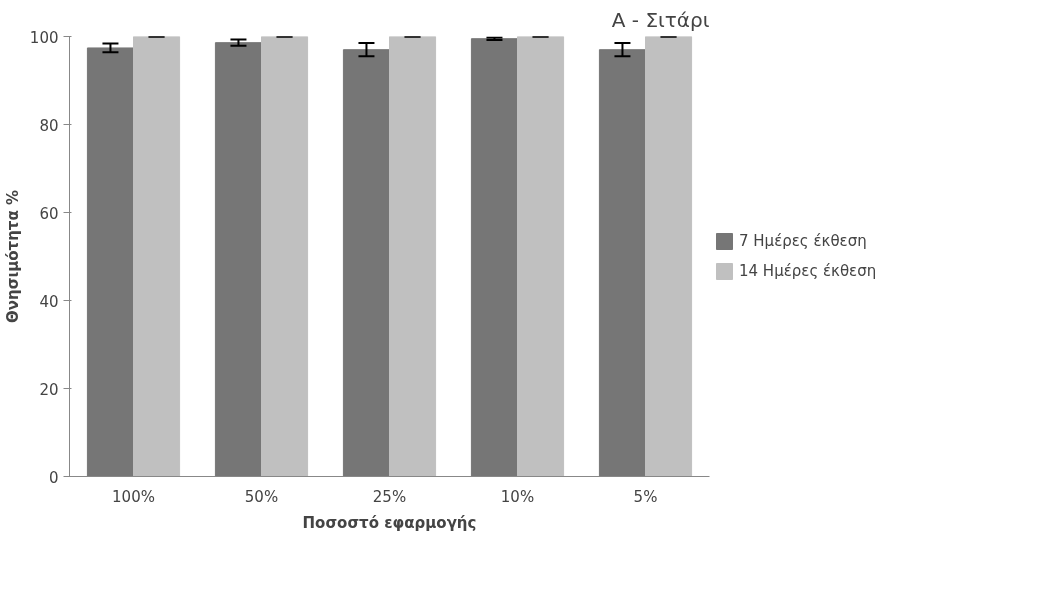 The image size is (1054, 592). What do you see at coordinates (803, 241) in the screenshot?
I see `legend-label: 7 Ημέρες έκθεση` at bounding box center [803, 241].